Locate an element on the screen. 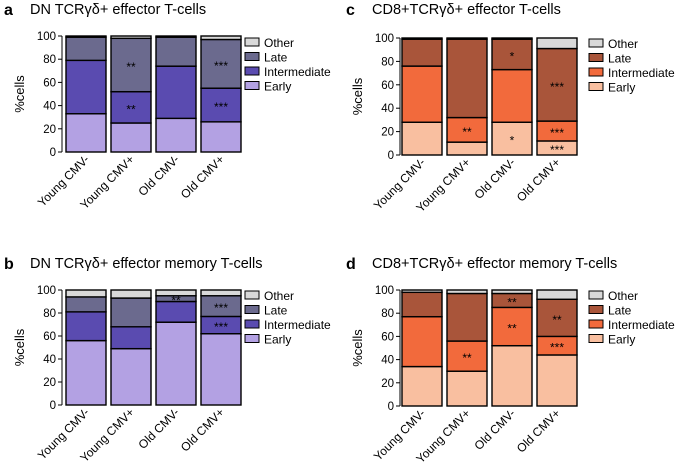  x-tick-label: Old CMV- is located at coordinates (158, 428).